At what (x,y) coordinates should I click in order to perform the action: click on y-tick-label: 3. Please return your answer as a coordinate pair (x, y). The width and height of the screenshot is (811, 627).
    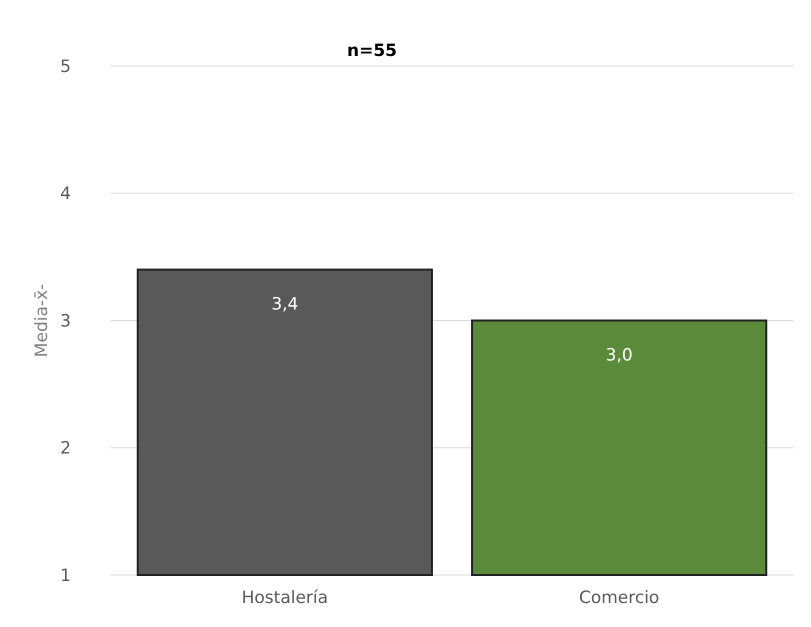
    Looking at the image, I should click on (65, 321).